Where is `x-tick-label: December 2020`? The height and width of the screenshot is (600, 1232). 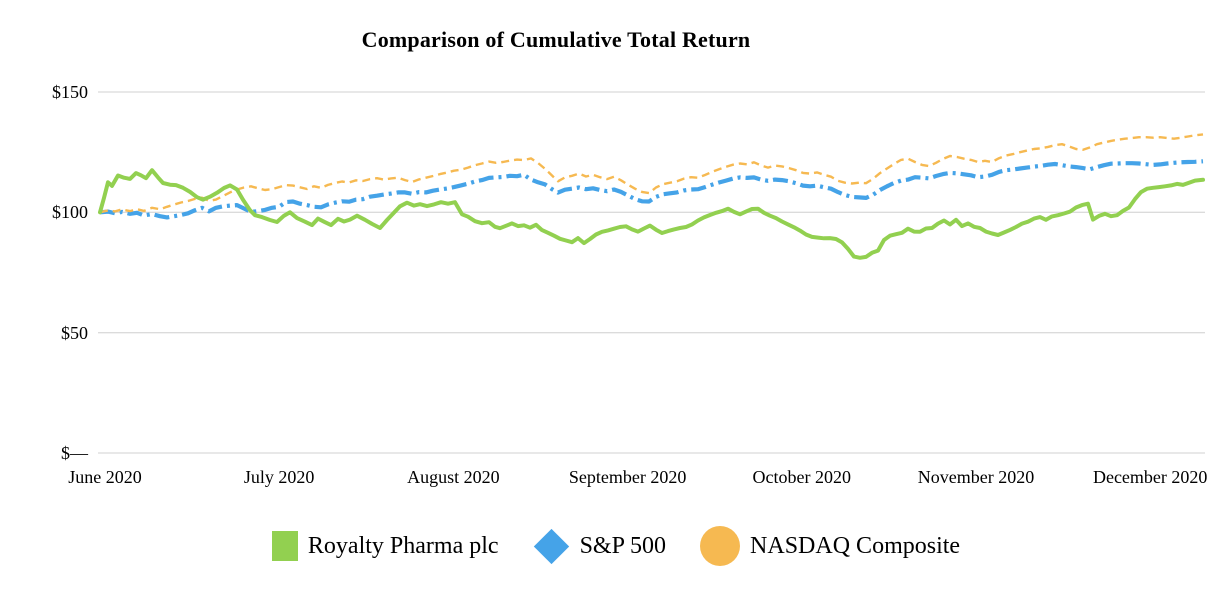 x-tick-label: December 2020 is located at coordinates (1150, 477).